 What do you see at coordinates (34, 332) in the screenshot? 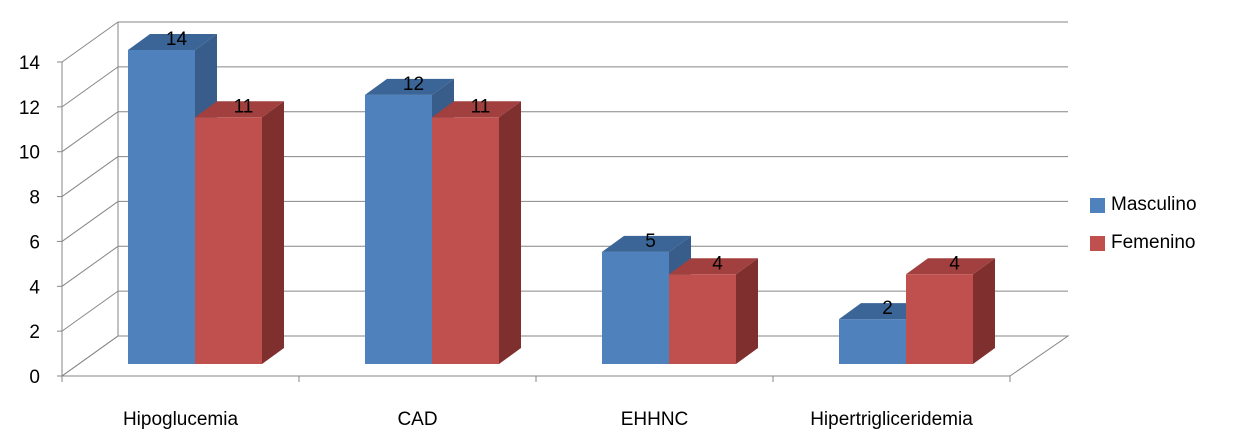
I see `y-tick-label: 2` at bounding box center [34, 332].